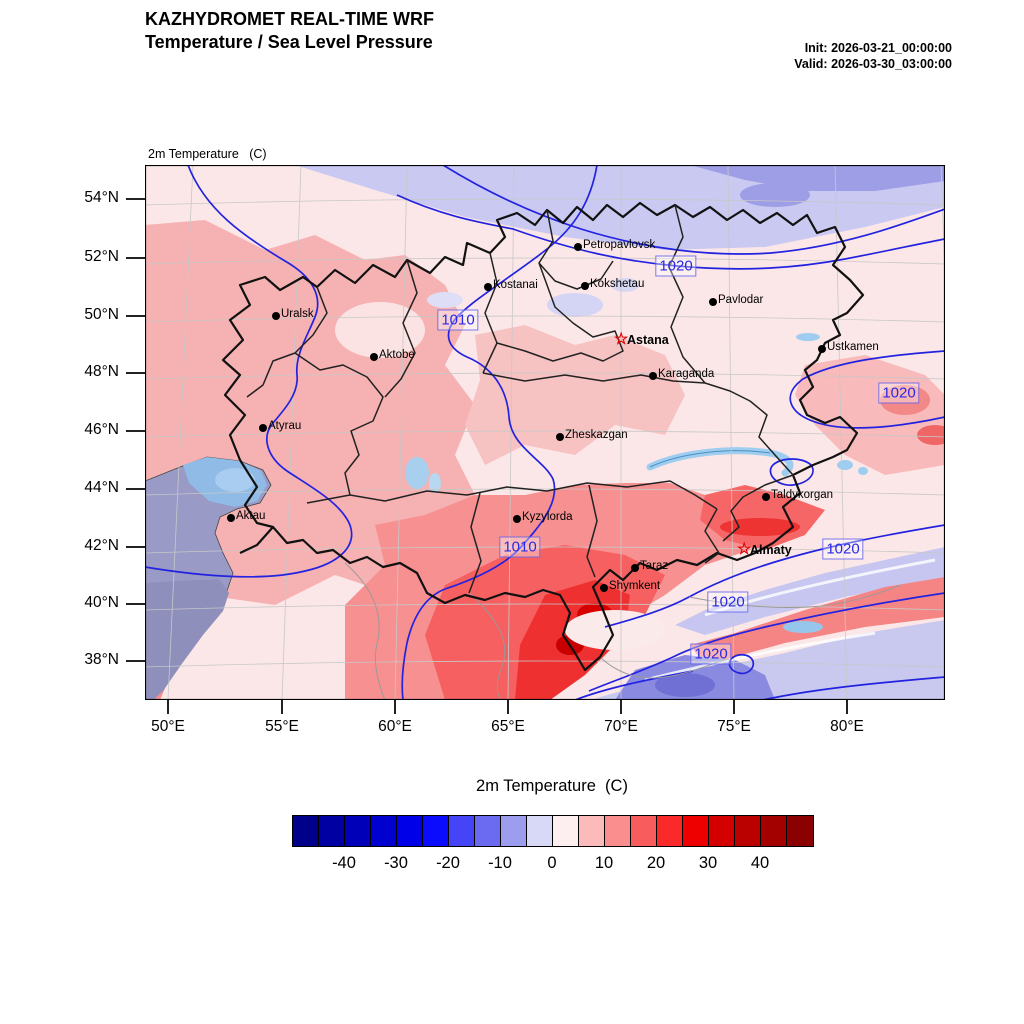 This screenshot has height=1024, width=1024. Describe the element at coordinates (648, 340) in the screenshot. I see `city-label: Astana` at that location.